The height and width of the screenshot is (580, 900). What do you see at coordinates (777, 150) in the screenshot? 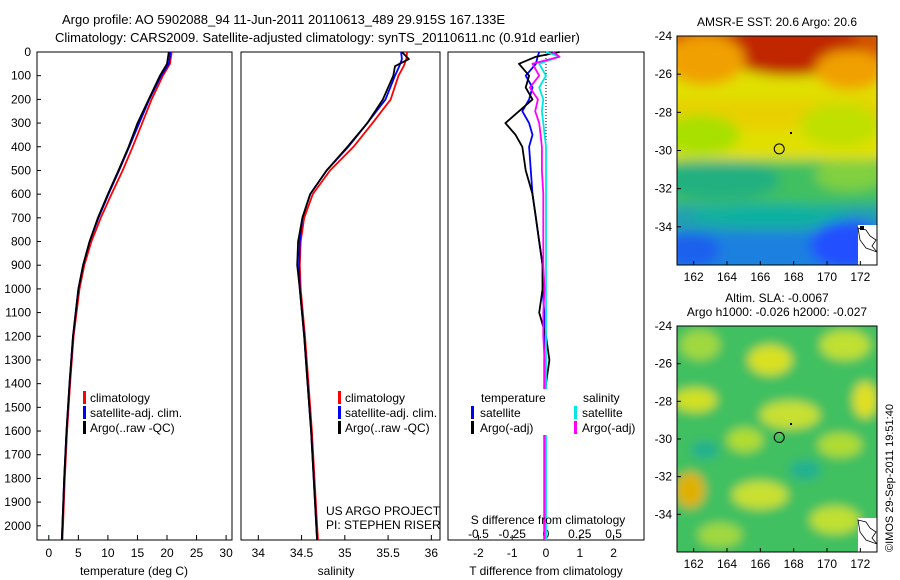
I see `sst-map` at bounding box center [777, 150].